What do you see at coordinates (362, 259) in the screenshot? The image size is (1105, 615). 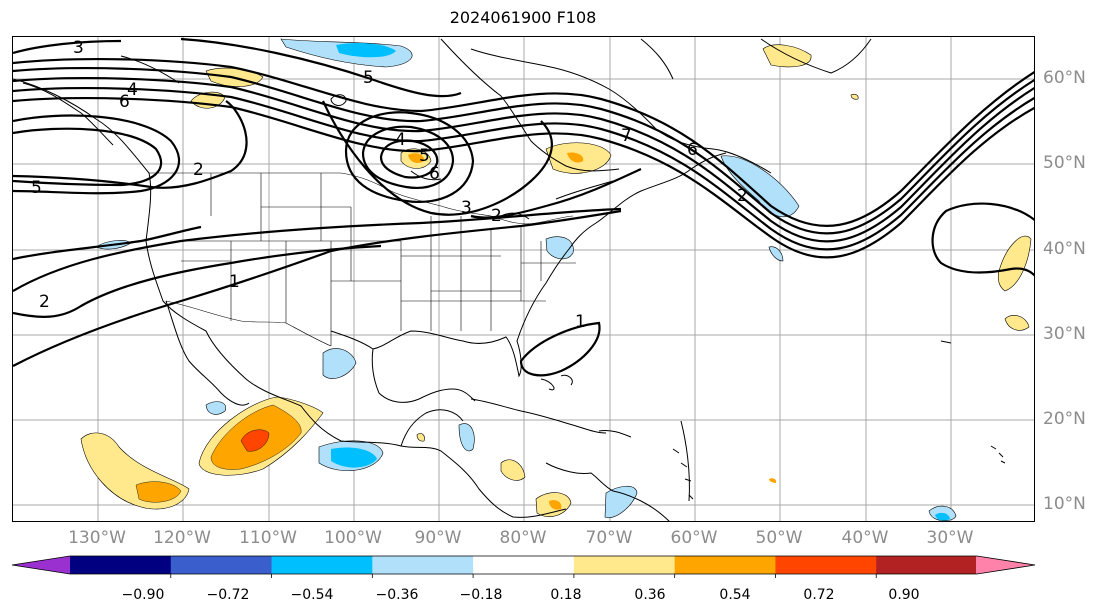 I see `political-borders` at bounding box center [362, 259].